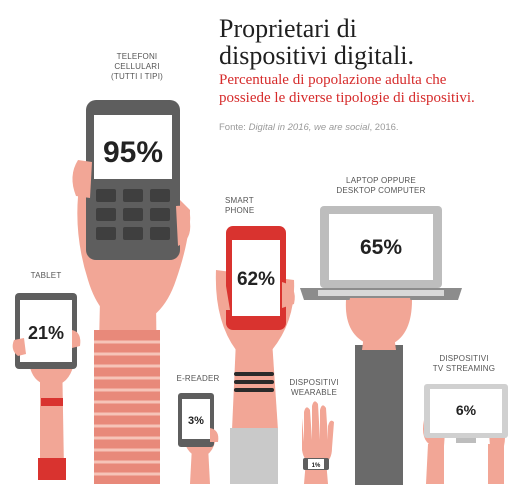  I want to click on laptop-value-label: 65%, so click(381, 247).